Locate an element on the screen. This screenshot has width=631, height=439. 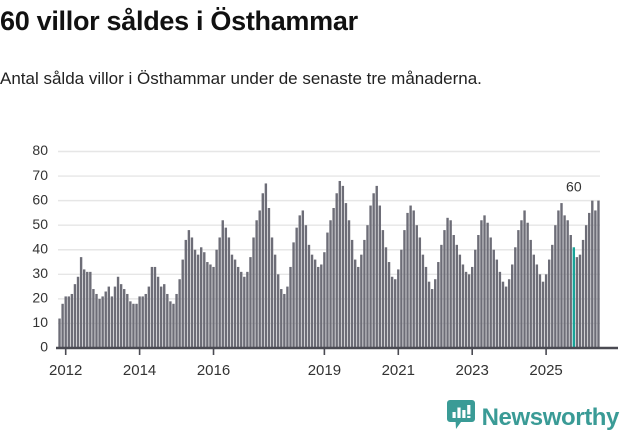
x-axis-tick-label: 2023 is located at coordinates (472, 370).